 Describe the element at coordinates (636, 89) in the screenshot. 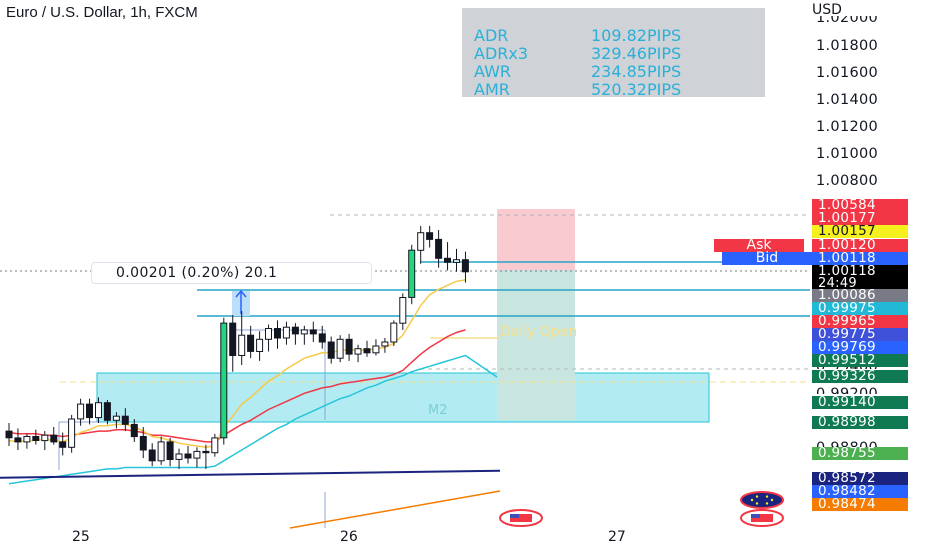

I see `stat-value: 520.32PIPS` at that location.